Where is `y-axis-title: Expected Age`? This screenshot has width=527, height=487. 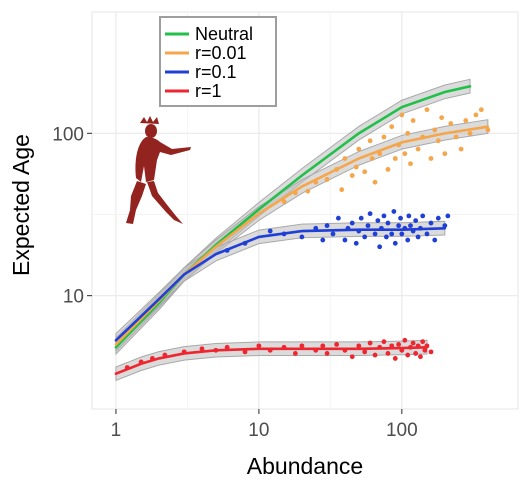
y-axis-title: Expected Age is located at coordinates (21, 205).